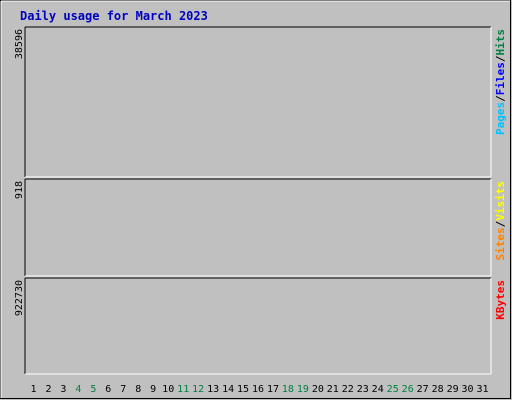 This screenshot has width=512, height=400. I want to click on x-tick-day-13: 13, so click(213, 389).